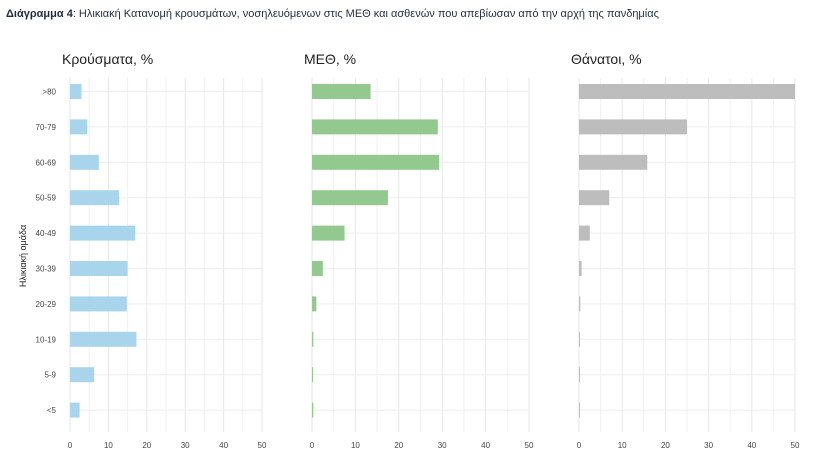 Image resolution: width=840 pixels, height=465 pixels. What do you see at coordinates (398, 445) in the screenshot?
I see `x-tick-label-panel-2: 20` at bounding box center [398, 445].